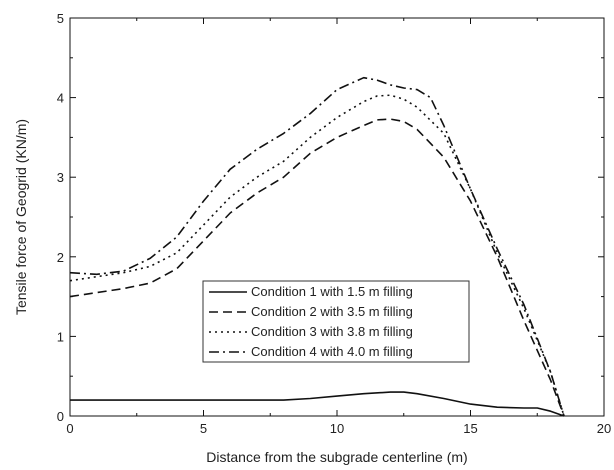 The height and width of the screenshot is (470, 614). I want to click on x-tick-label: 5, so click(203, 428).